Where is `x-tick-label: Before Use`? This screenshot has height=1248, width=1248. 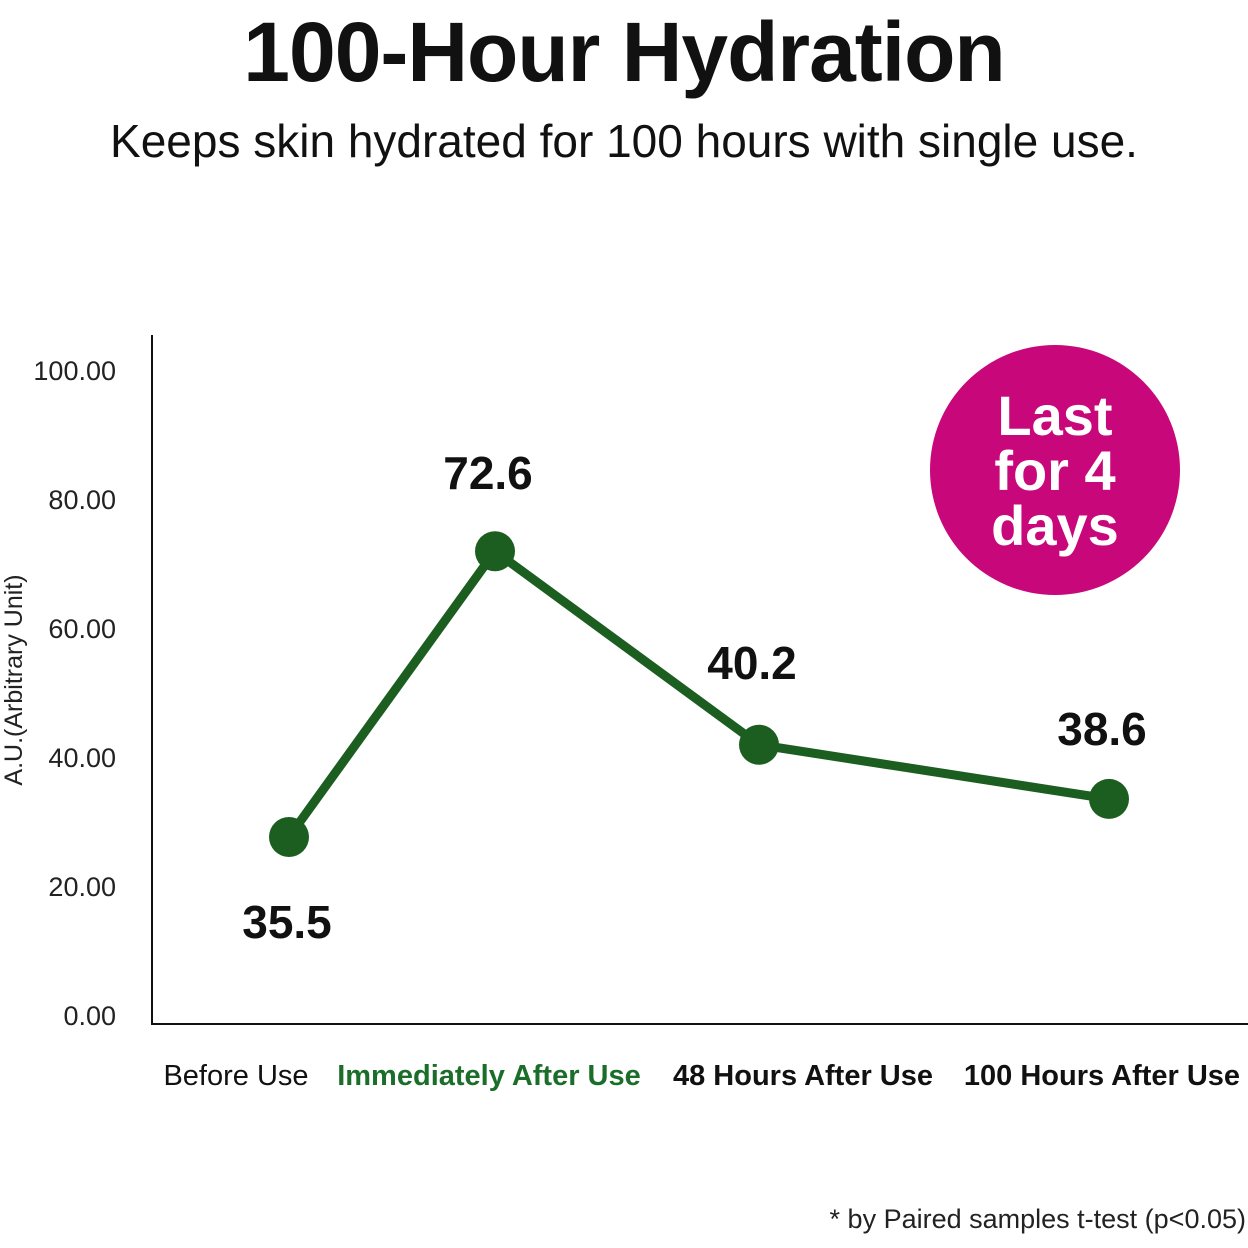 x-tick-label: Before Use is located at coordinates (235, 1076).